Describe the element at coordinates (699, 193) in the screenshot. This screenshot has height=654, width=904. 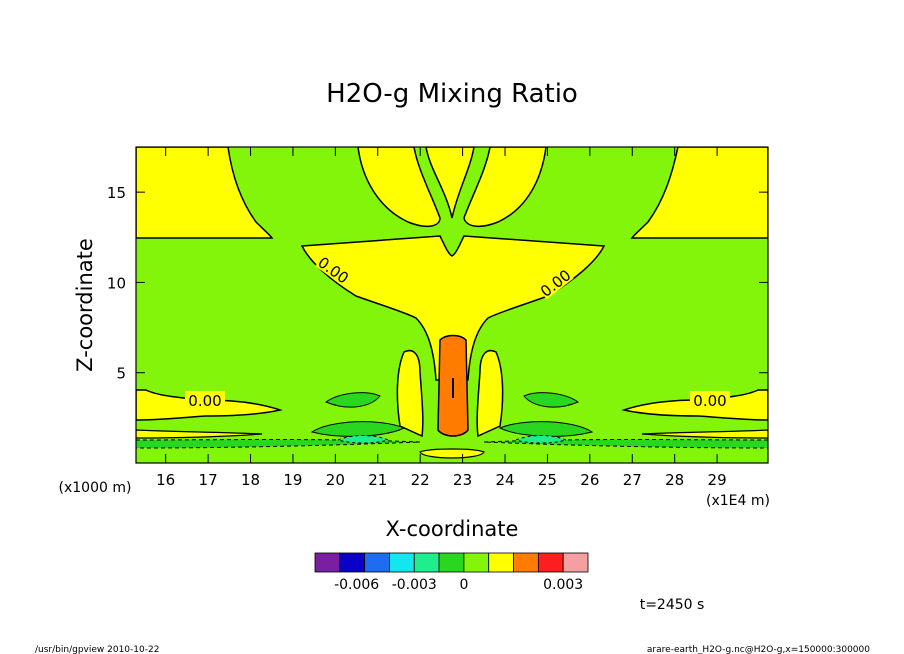
I see `region-upper-right` at that location.